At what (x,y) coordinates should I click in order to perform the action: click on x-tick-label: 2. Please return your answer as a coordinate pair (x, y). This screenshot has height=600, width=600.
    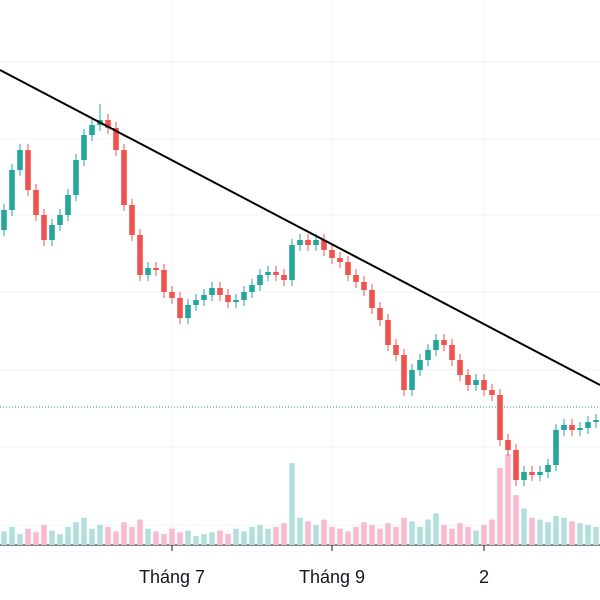
    Looking at the image, I should click on (484, 577).